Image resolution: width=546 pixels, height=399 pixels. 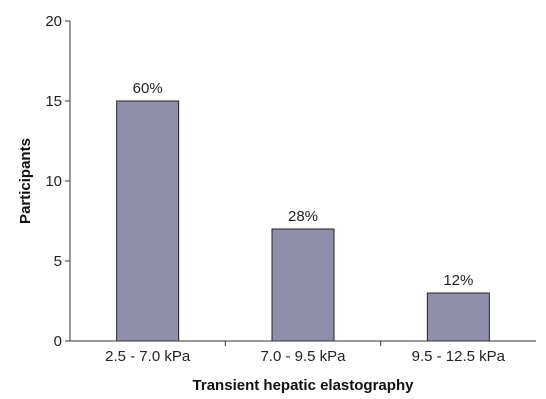 I want to click on y-tick-label: 0, so click(x=58, y=341).